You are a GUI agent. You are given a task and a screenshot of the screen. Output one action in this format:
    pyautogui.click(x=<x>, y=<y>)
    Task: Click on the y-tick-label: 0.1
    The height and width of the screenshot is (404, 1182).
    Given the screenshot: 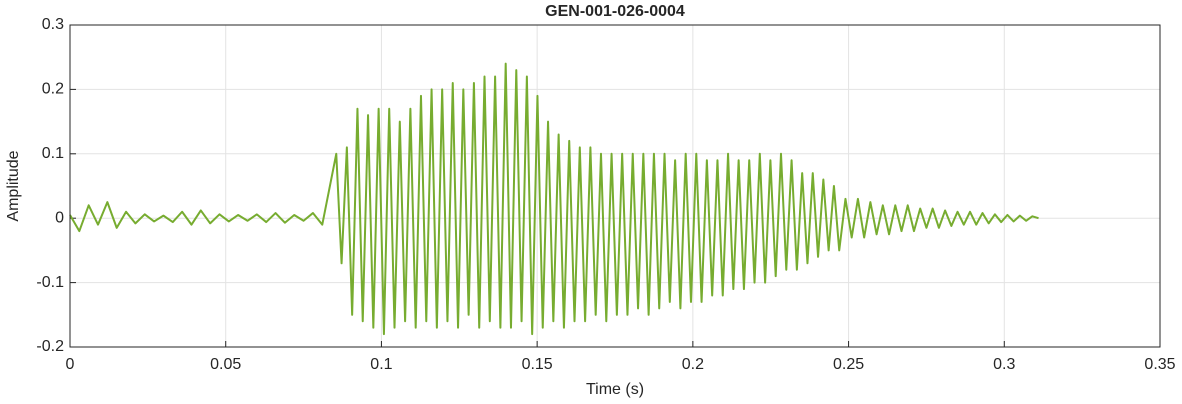 What is the action you would take?
    pyautogui.click(x=53, y=153)
    